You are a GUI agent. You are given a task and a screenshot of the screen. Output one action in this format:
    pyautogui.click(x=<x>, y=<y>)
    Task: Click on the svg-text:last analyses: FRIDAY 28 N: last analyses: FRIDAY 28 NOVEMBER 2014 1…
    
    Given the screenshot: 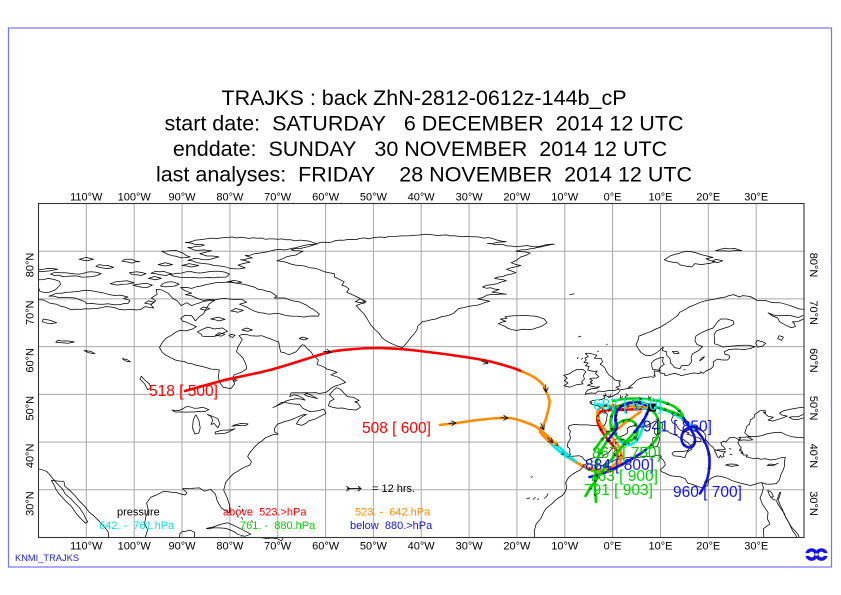 What is the action you would take?
    pyautogui.click(x=424, y=175)
    